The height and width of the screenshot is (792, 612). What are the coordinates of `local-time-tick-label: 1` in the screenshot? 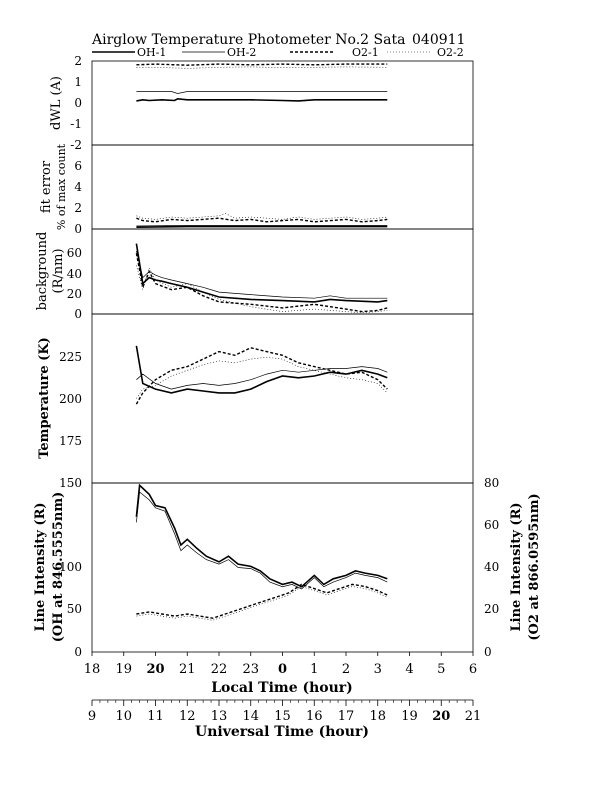 It's located at (314, 669).